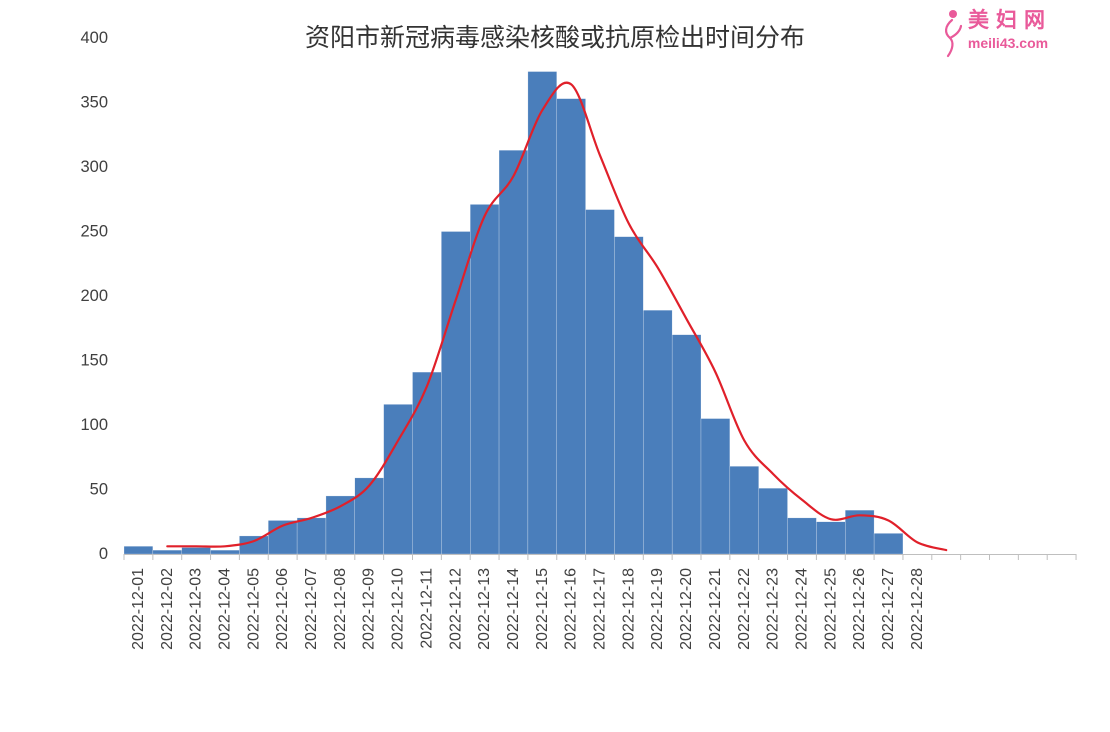 The height and width of the screenshot is (732, 1110). What do you see at coordinates (398, 609) in the screenshot?
I see `x-tick-label: 2022-12-10` at bounding box center [398, 609].